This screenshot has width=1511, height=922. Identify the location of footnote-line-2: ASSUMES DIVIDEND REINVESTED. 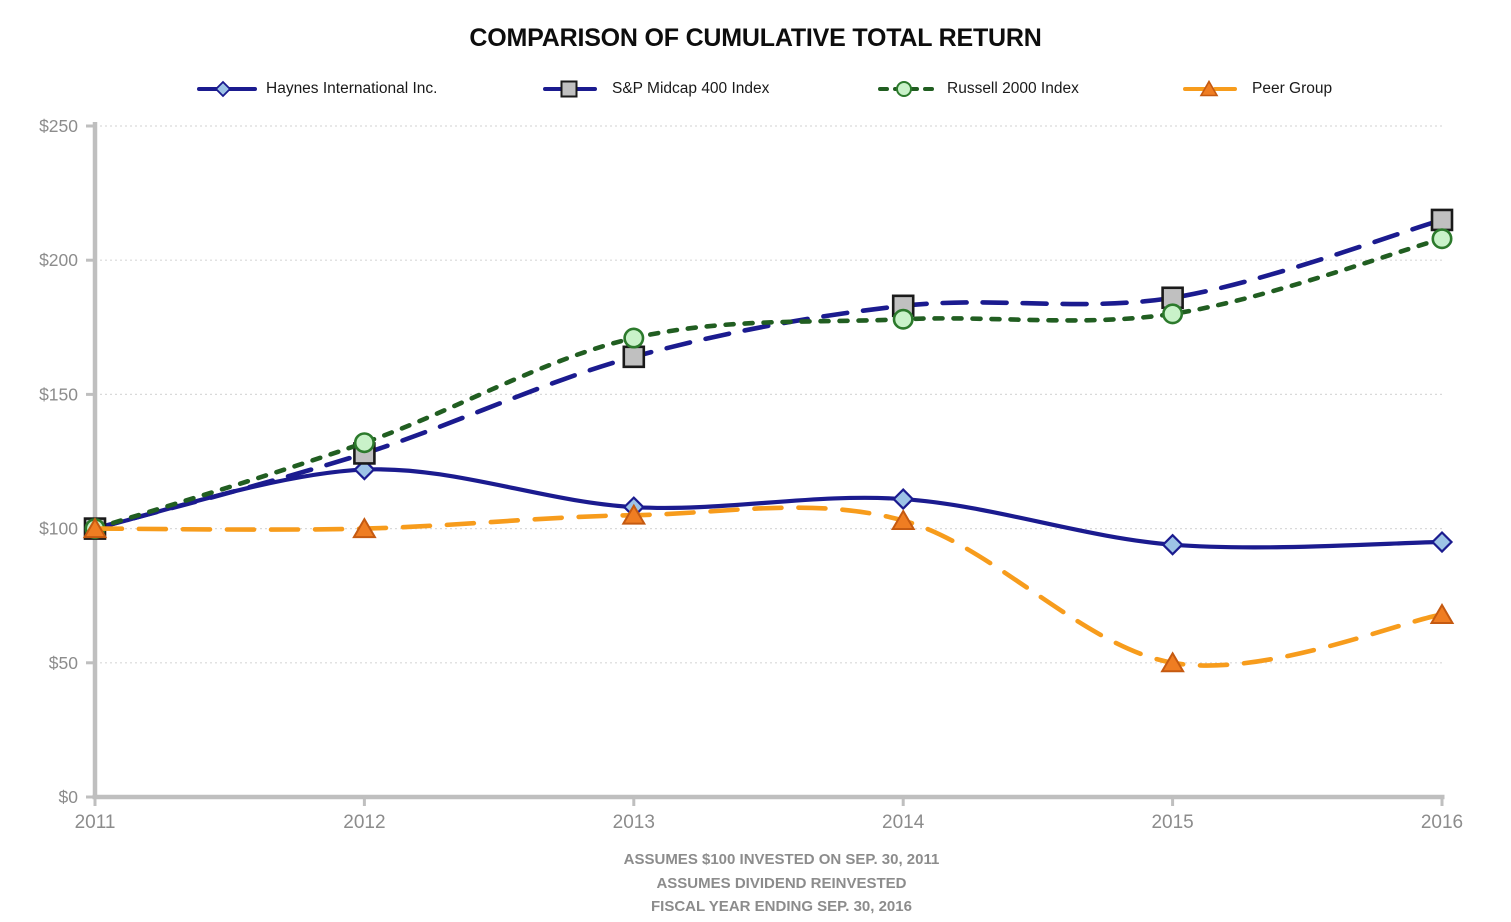
(781, 883).